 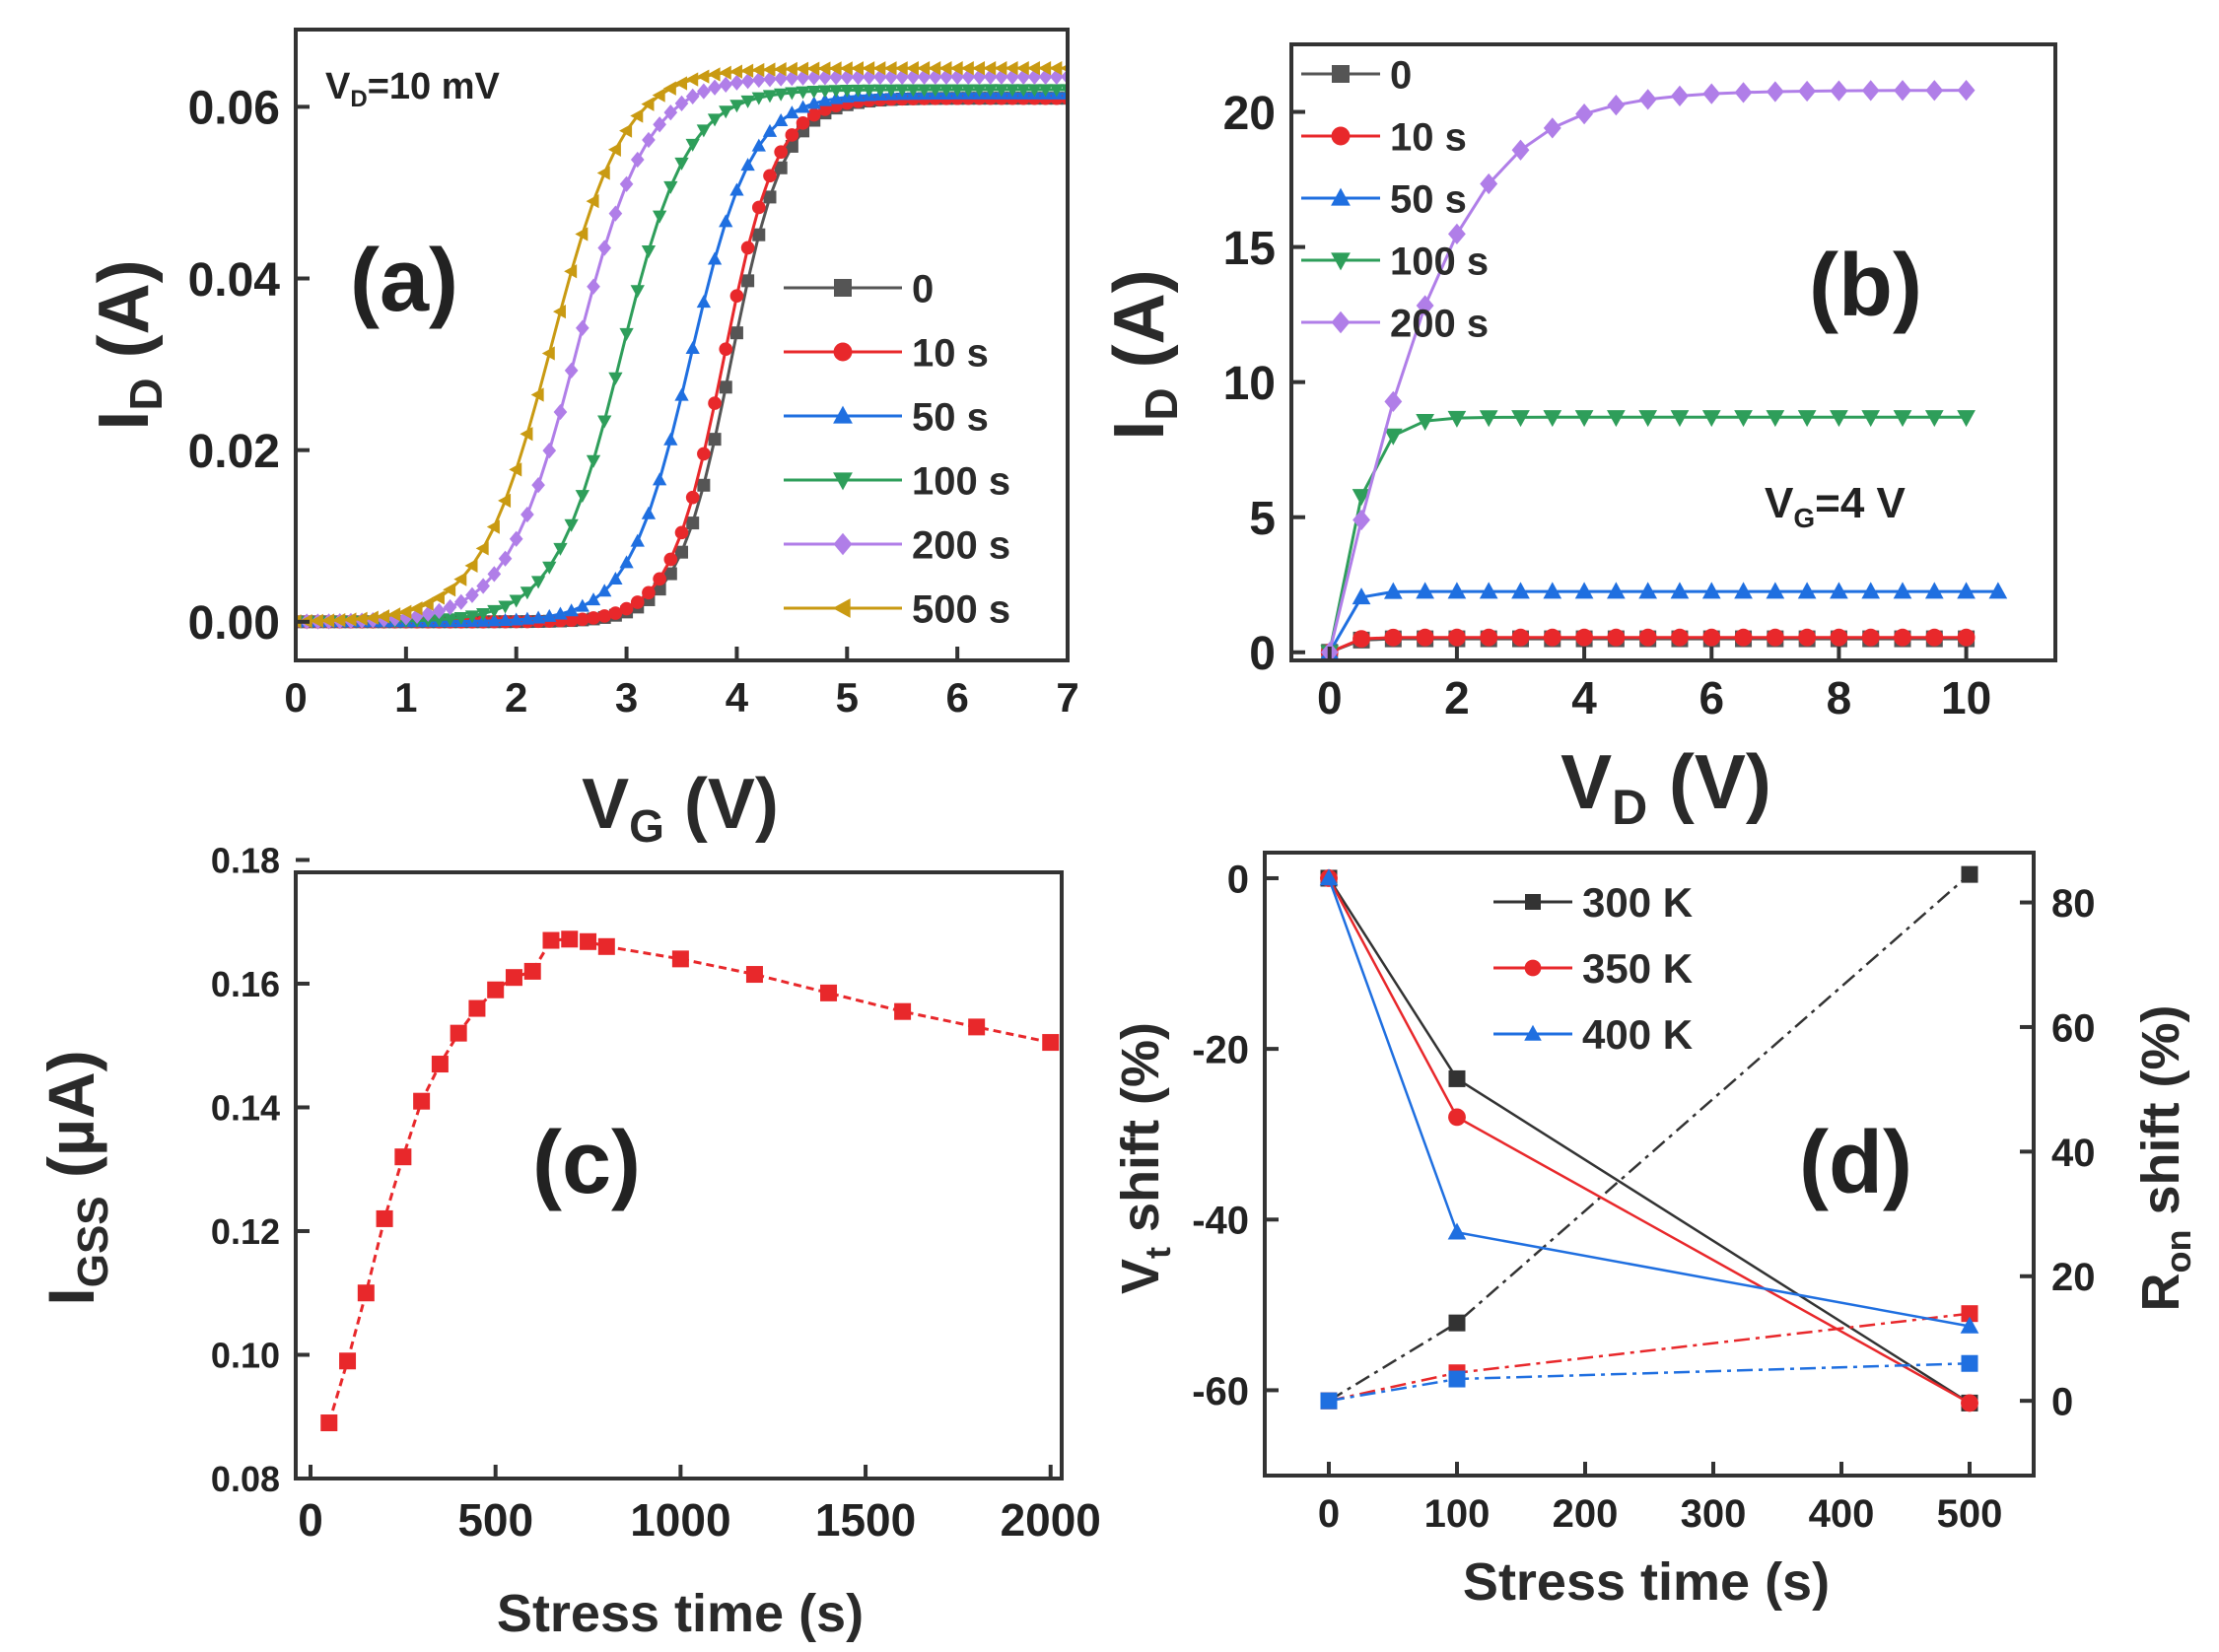 I want to click on panel-b-ytick-label: 10, so click(x=1249, y=384).